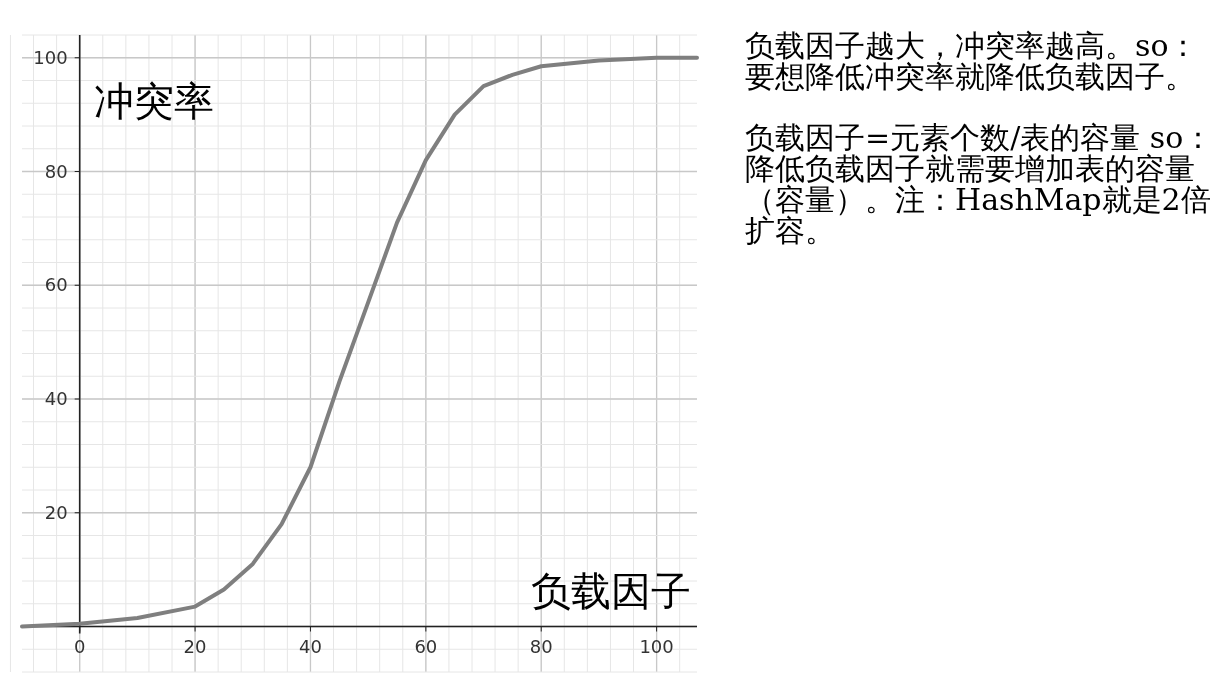  Describe the element at coordinates (153, 101) in the screenshot. I see `y-axis-title: 冲突率` at that location.